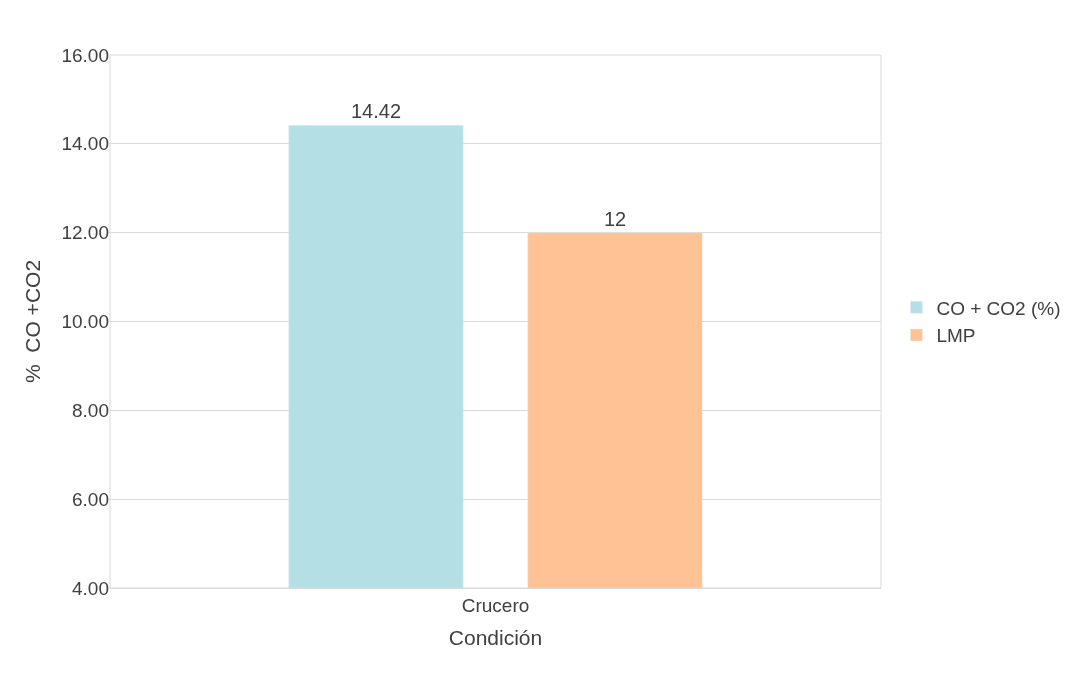 The image size is (1081, 698). I want to click on data-label: 14.42, so click(376, 111).